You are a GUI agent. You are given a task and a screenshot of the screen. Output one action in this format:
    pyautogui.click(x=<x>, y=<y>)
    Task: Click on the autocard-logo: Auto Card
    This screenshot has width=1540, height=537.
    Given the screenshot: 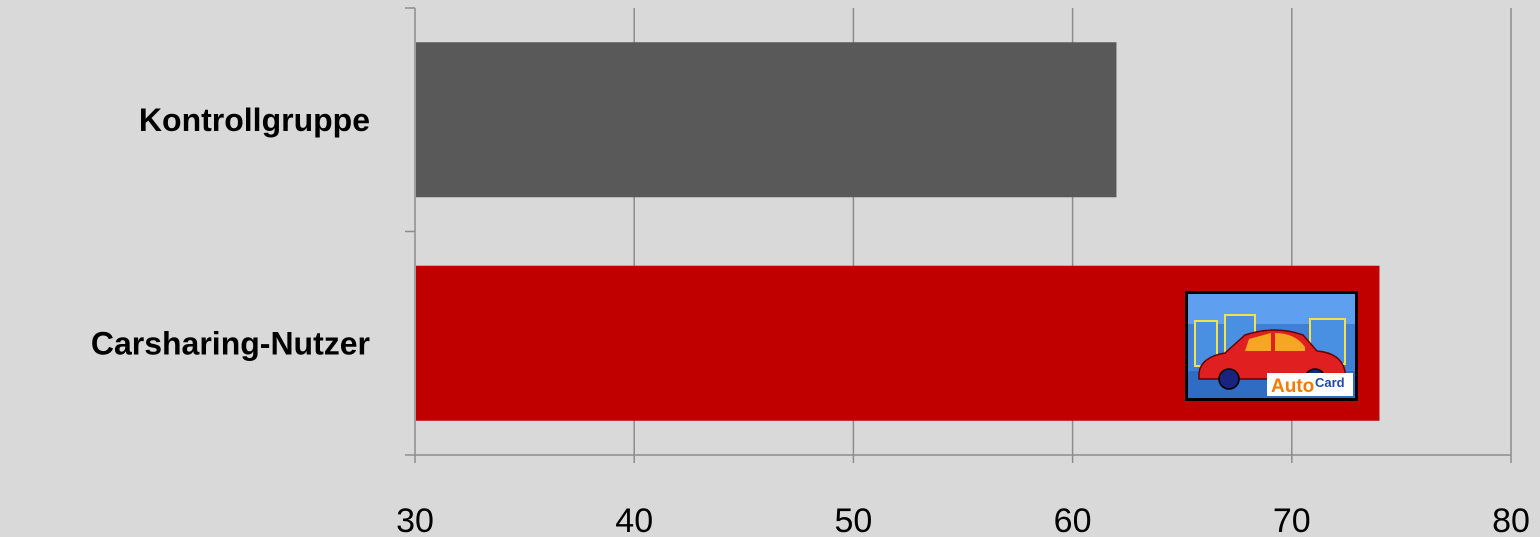 What is the action you would take?
    pyautogui.click(x=1271, y=346)
    